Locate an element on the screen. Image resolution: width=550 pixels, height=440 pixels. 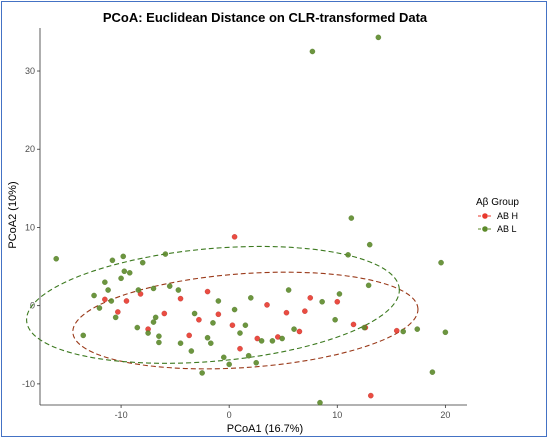
x-tick-label: 0 is located at coordinates (229, 415).